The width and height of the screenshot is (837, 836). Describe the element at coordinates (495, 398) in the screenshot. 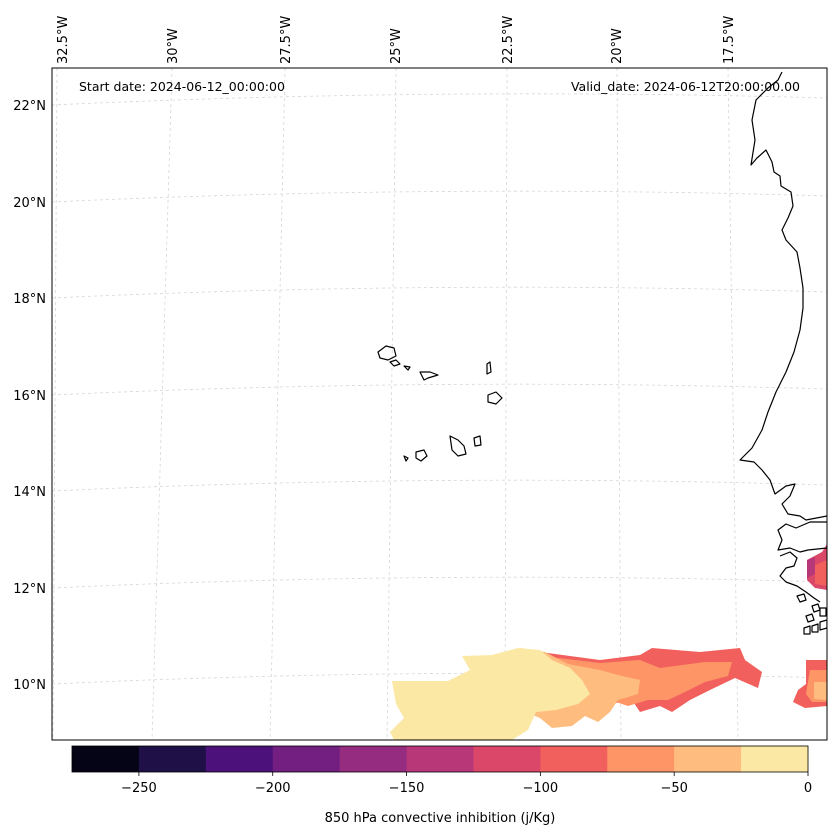

I see `island-boa-vista` at that location.